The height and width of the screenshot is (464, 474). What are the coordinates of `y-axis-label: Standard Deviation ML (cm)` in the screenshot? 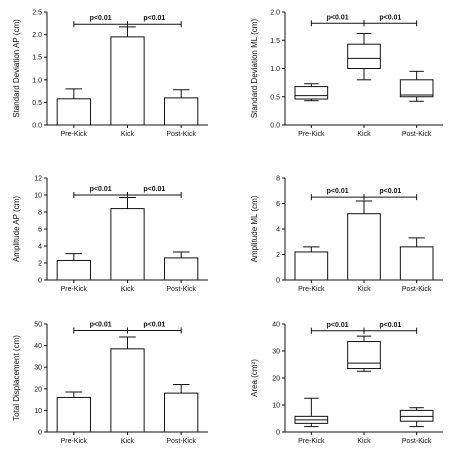 It's located at (254, 69).